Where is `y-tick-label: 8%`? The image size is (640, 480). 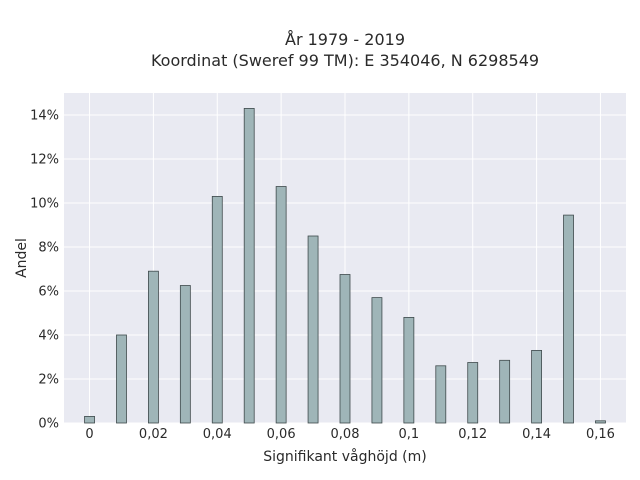
y-tick-label: 8% is located at coordinates (48, 248).